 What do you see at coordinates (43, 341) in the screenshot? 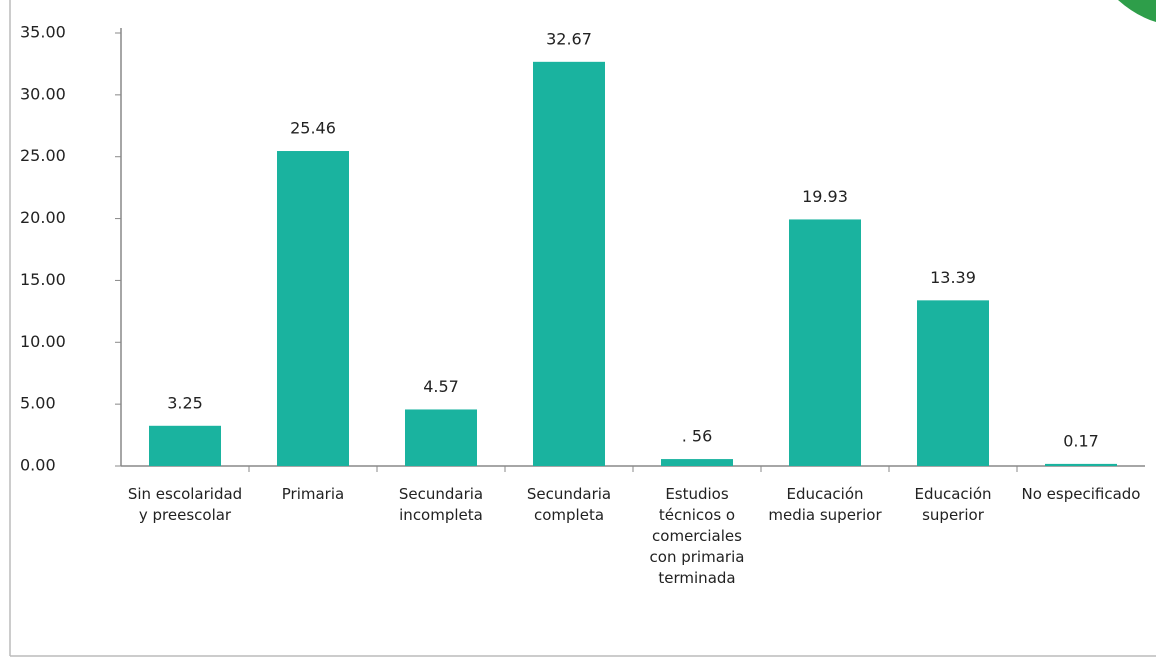
I see `y-tick-label: 10.00` at bounding box center [43, 341].